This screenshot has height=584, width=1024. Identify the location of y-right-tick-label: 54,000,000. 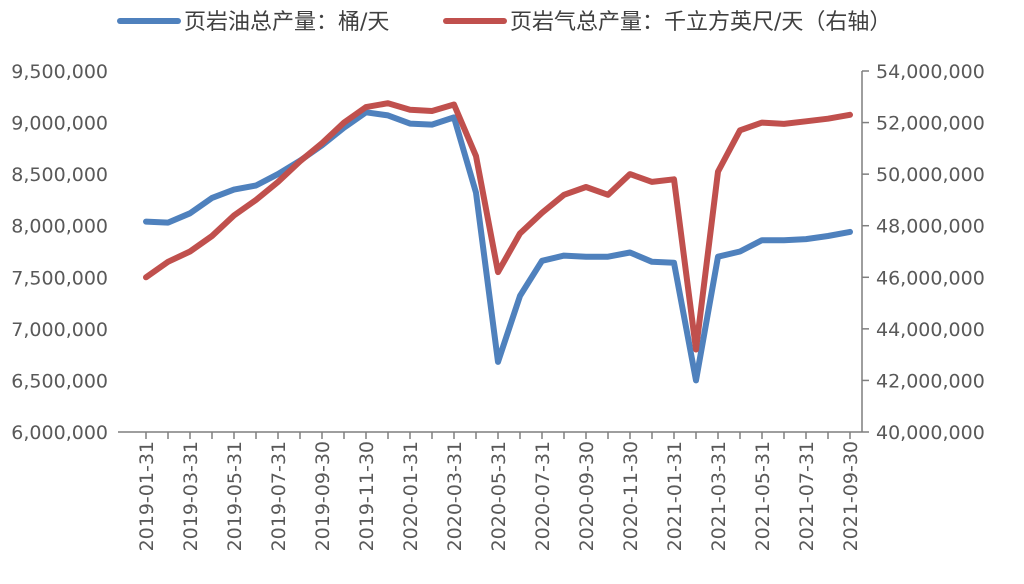
(930, 72).